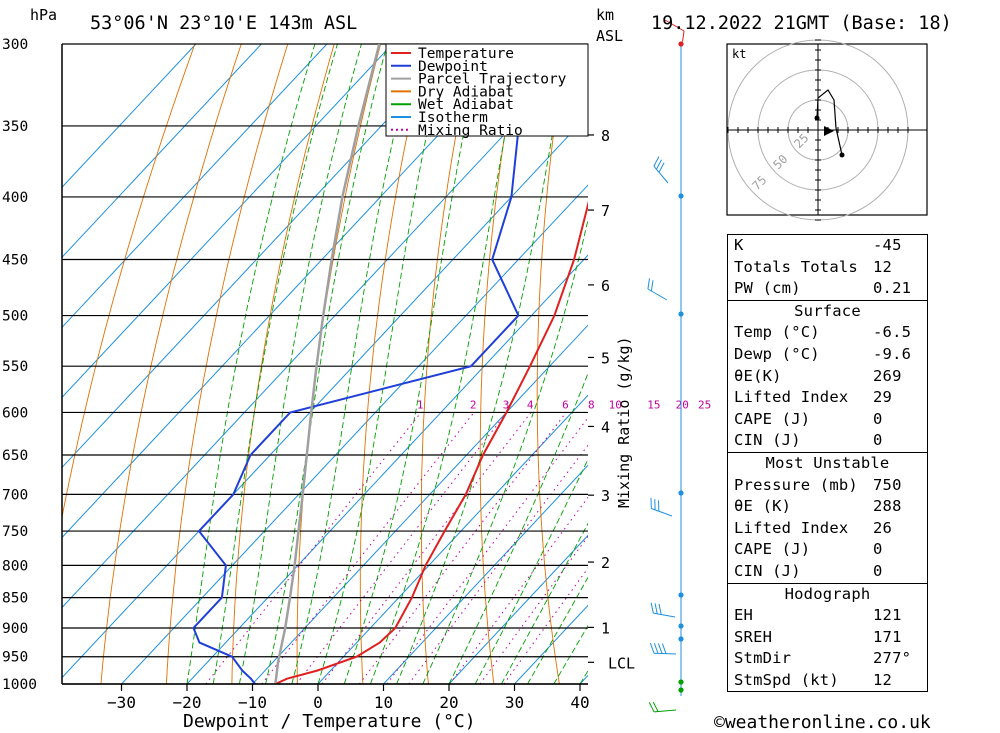 The width and height of the screenshot is (1000, 733). Describe the element at coordinates (329, 721) in the screenshot. I see `x-axis-title: Dewpoint / Temperature (°C)` at that location.